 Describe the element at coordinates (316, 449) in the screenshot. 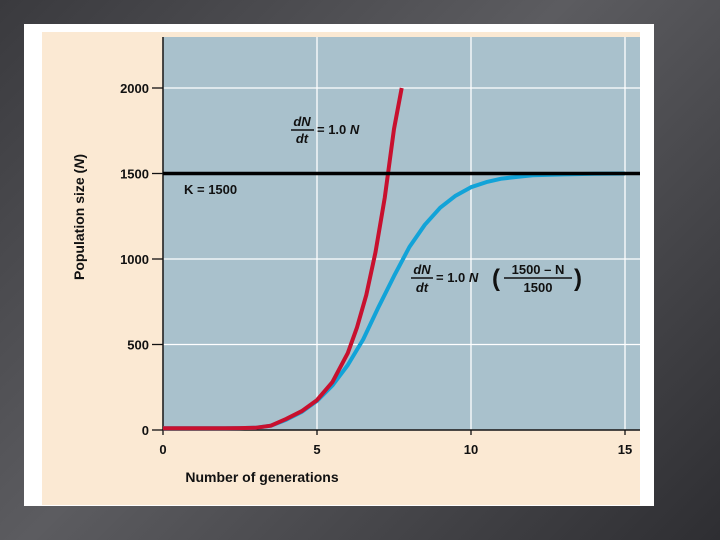

I see `x-tick-label: 5` at that location.